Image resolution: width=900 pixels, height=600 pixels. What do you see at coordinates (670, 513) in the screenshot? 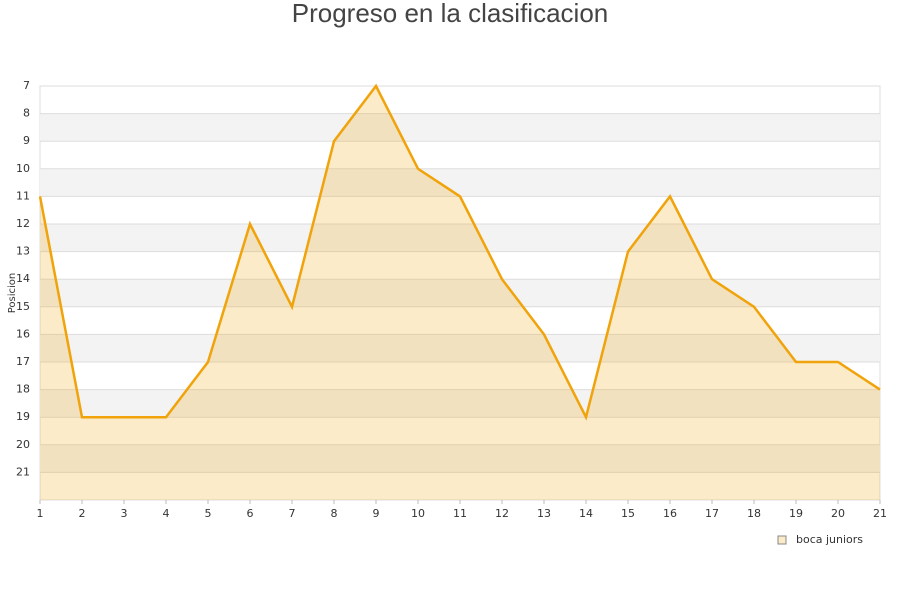
I see `x-tick-label: 16` at bounding box center [670, 513].